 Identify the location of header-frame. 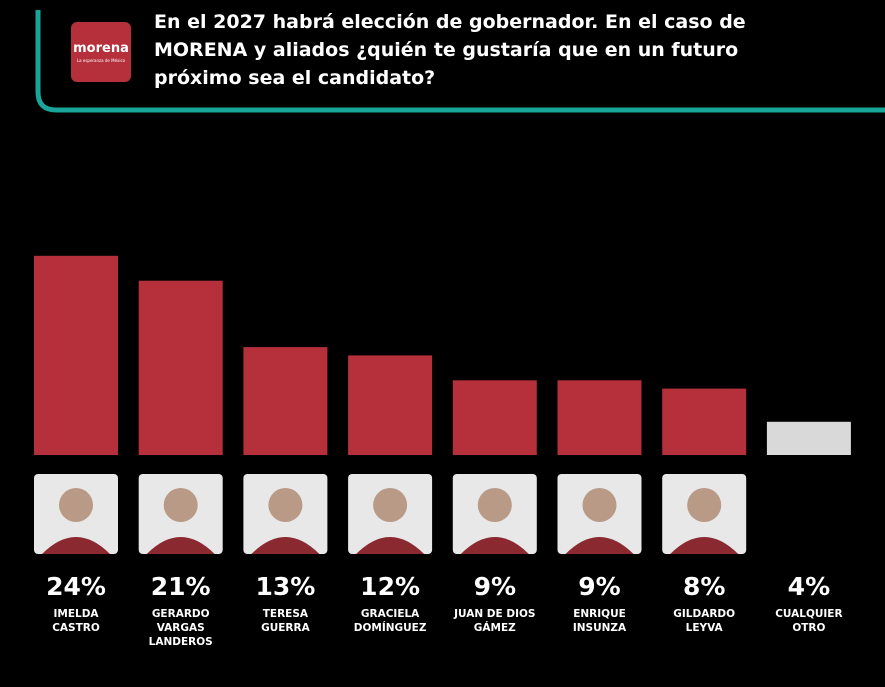
(460, 61).